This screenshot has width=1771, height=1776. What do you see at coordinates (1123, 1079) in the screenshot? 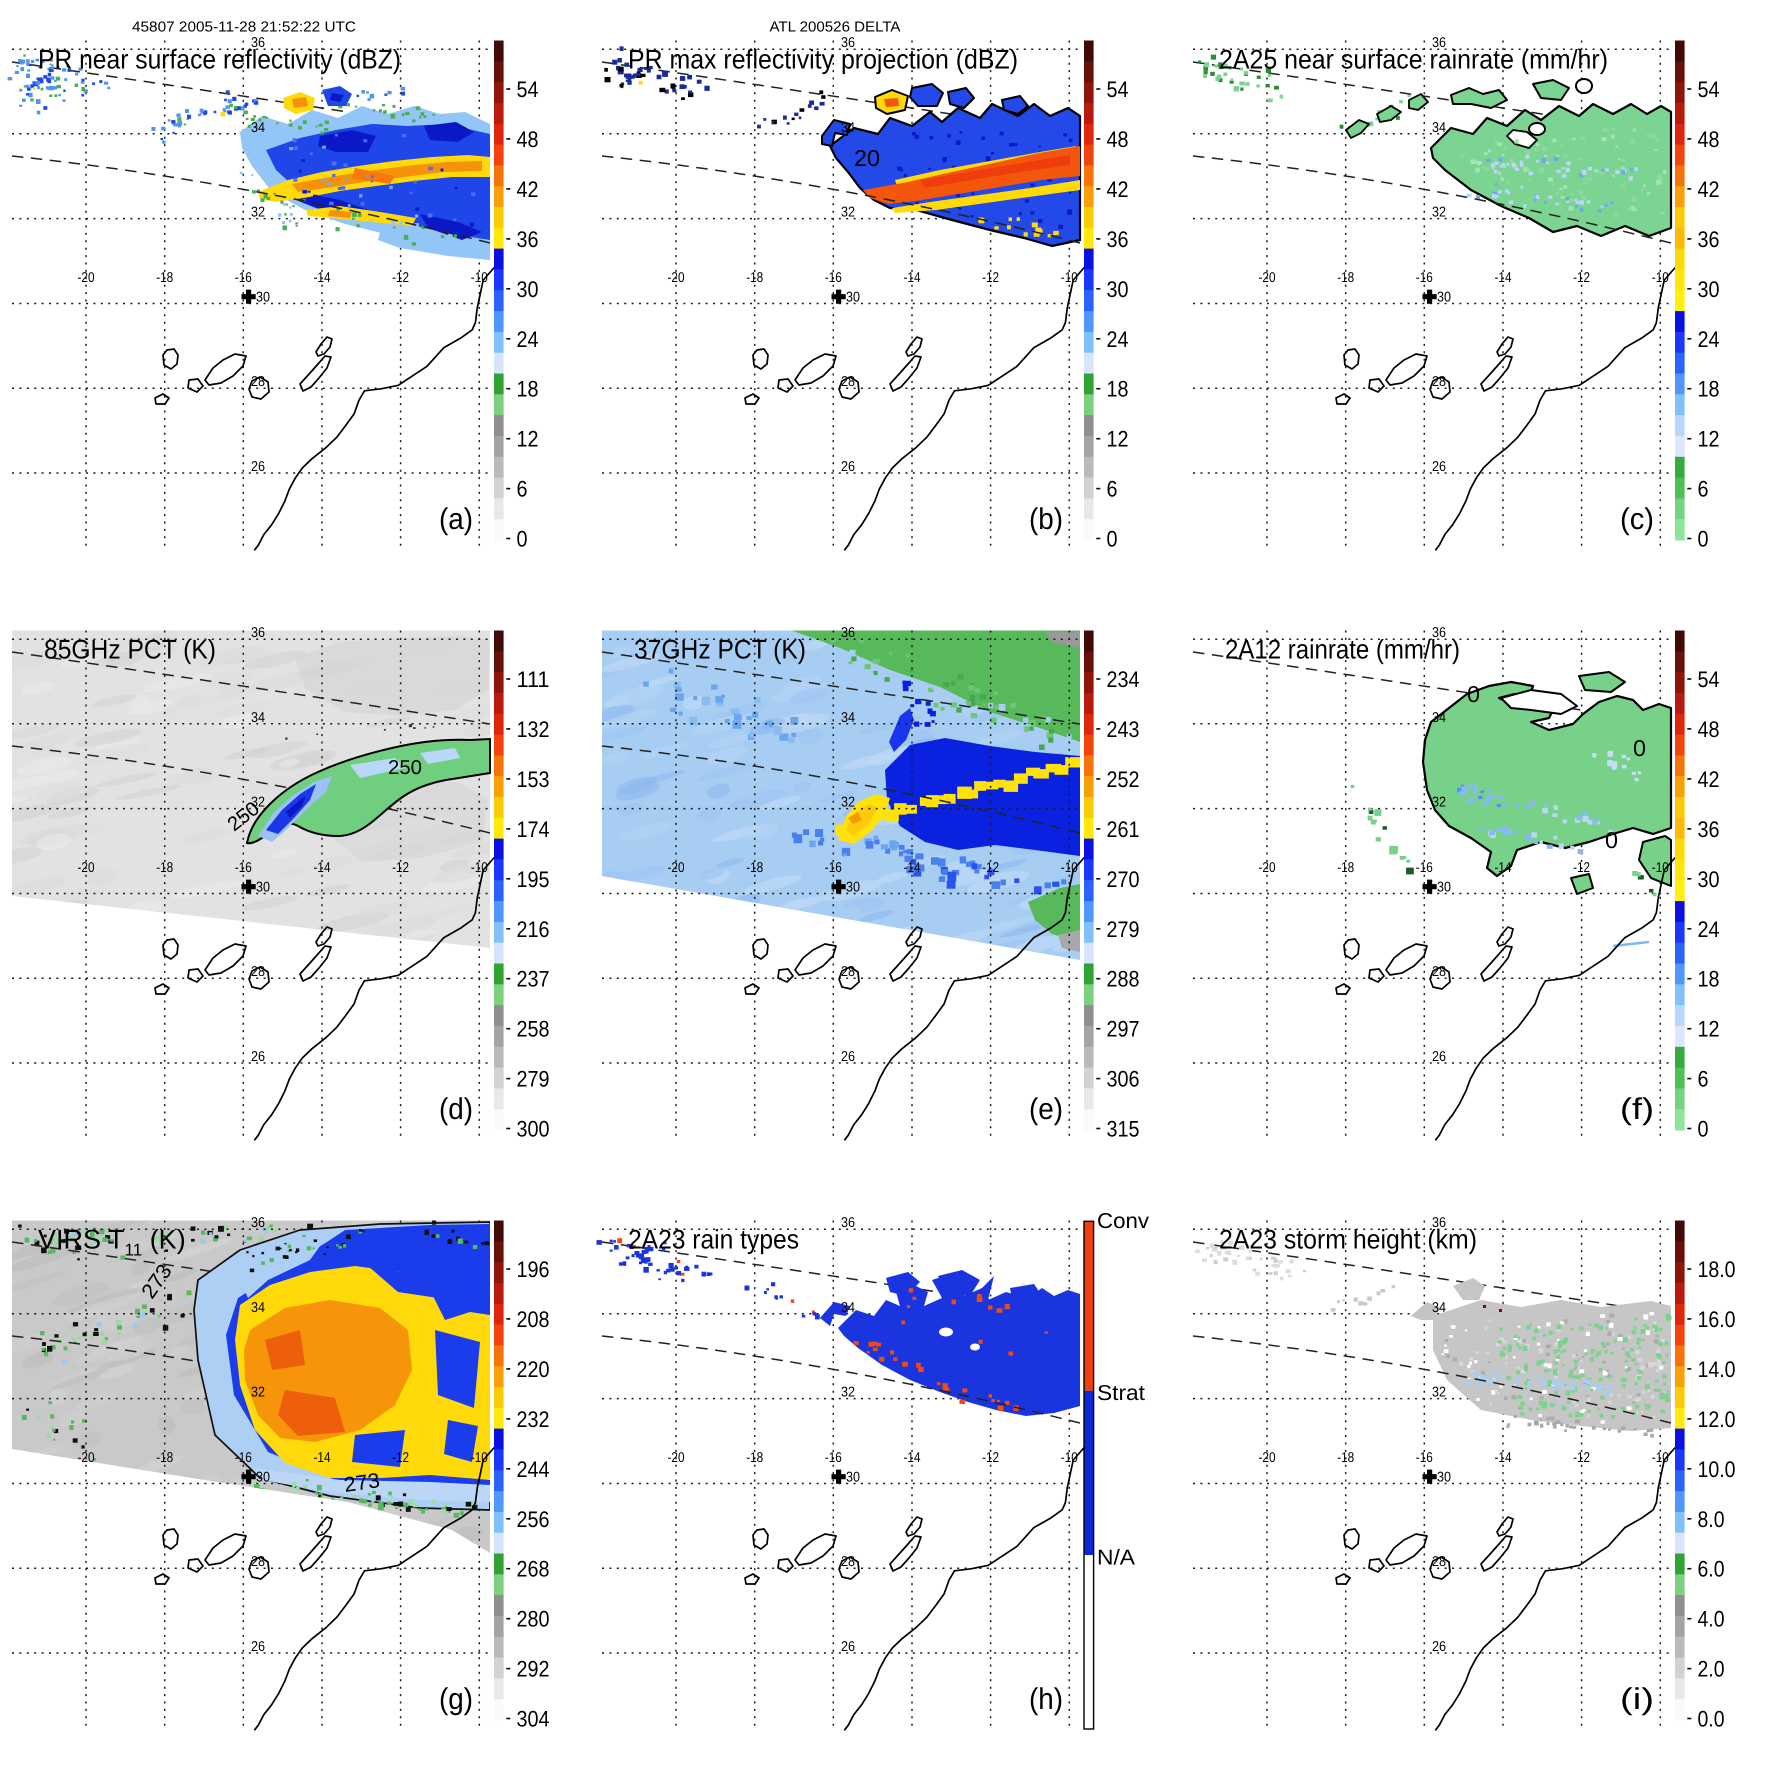
I see `svg-text: 306` at bounding box center [1123, 1079].